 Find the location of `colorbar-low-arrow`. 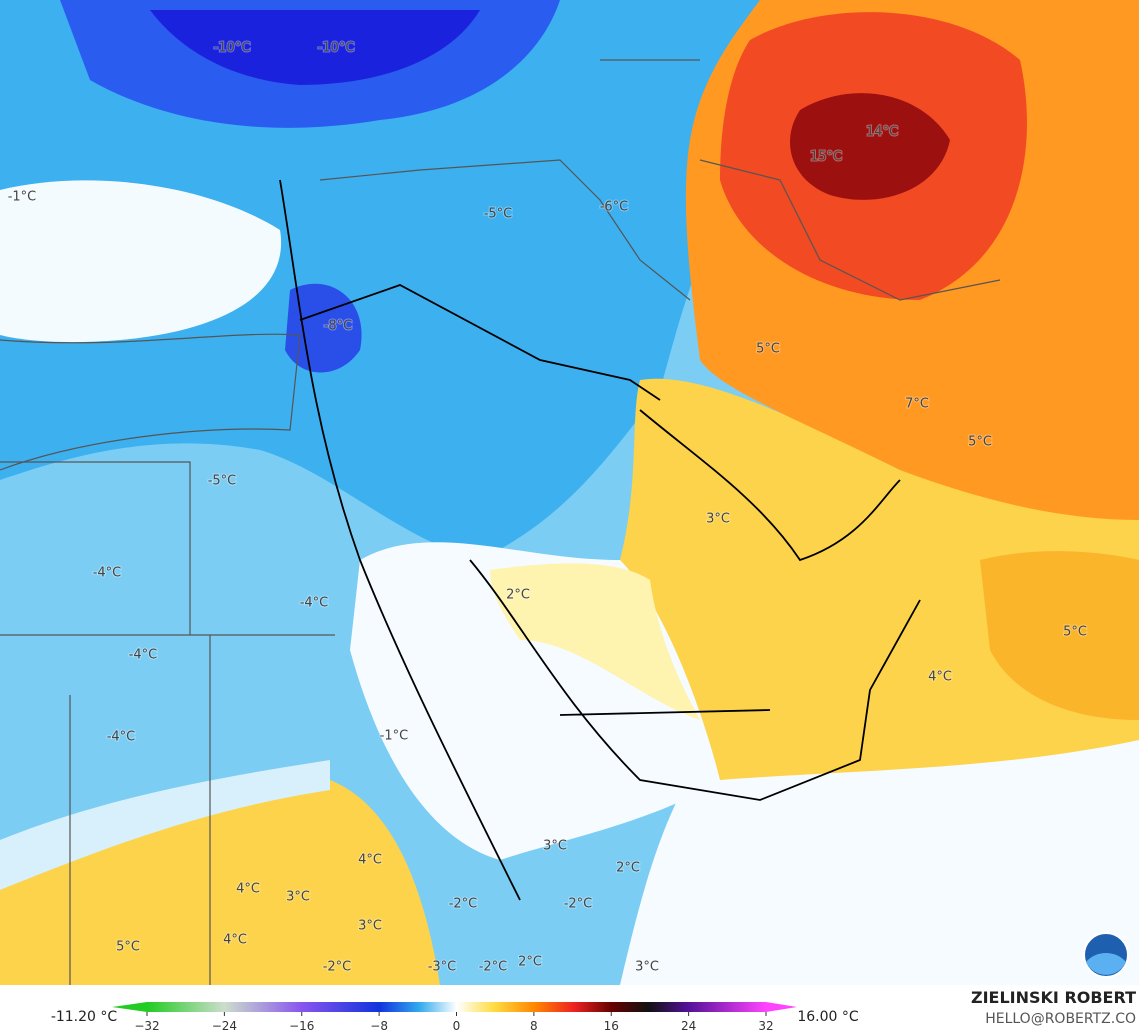

colorbar-low-arrow is located at coordinates (129, 1007).